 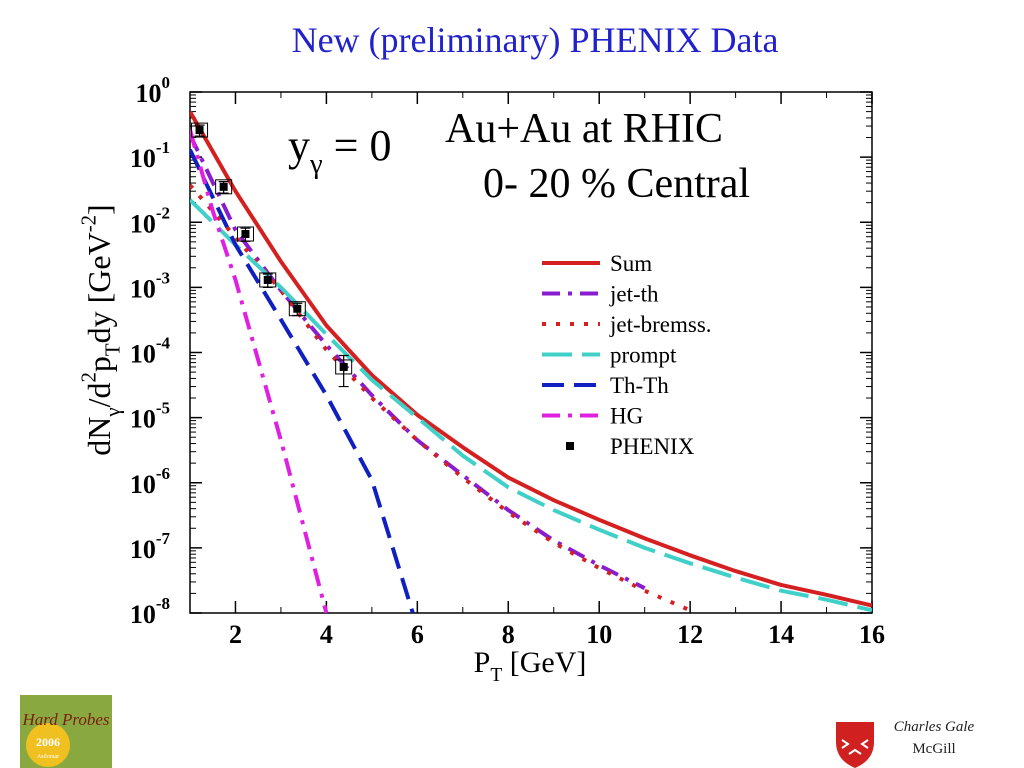 What do you see at coordinates (570, 446) in the screenshot?
I see `legend-marker` at bounding box center [570, 446].